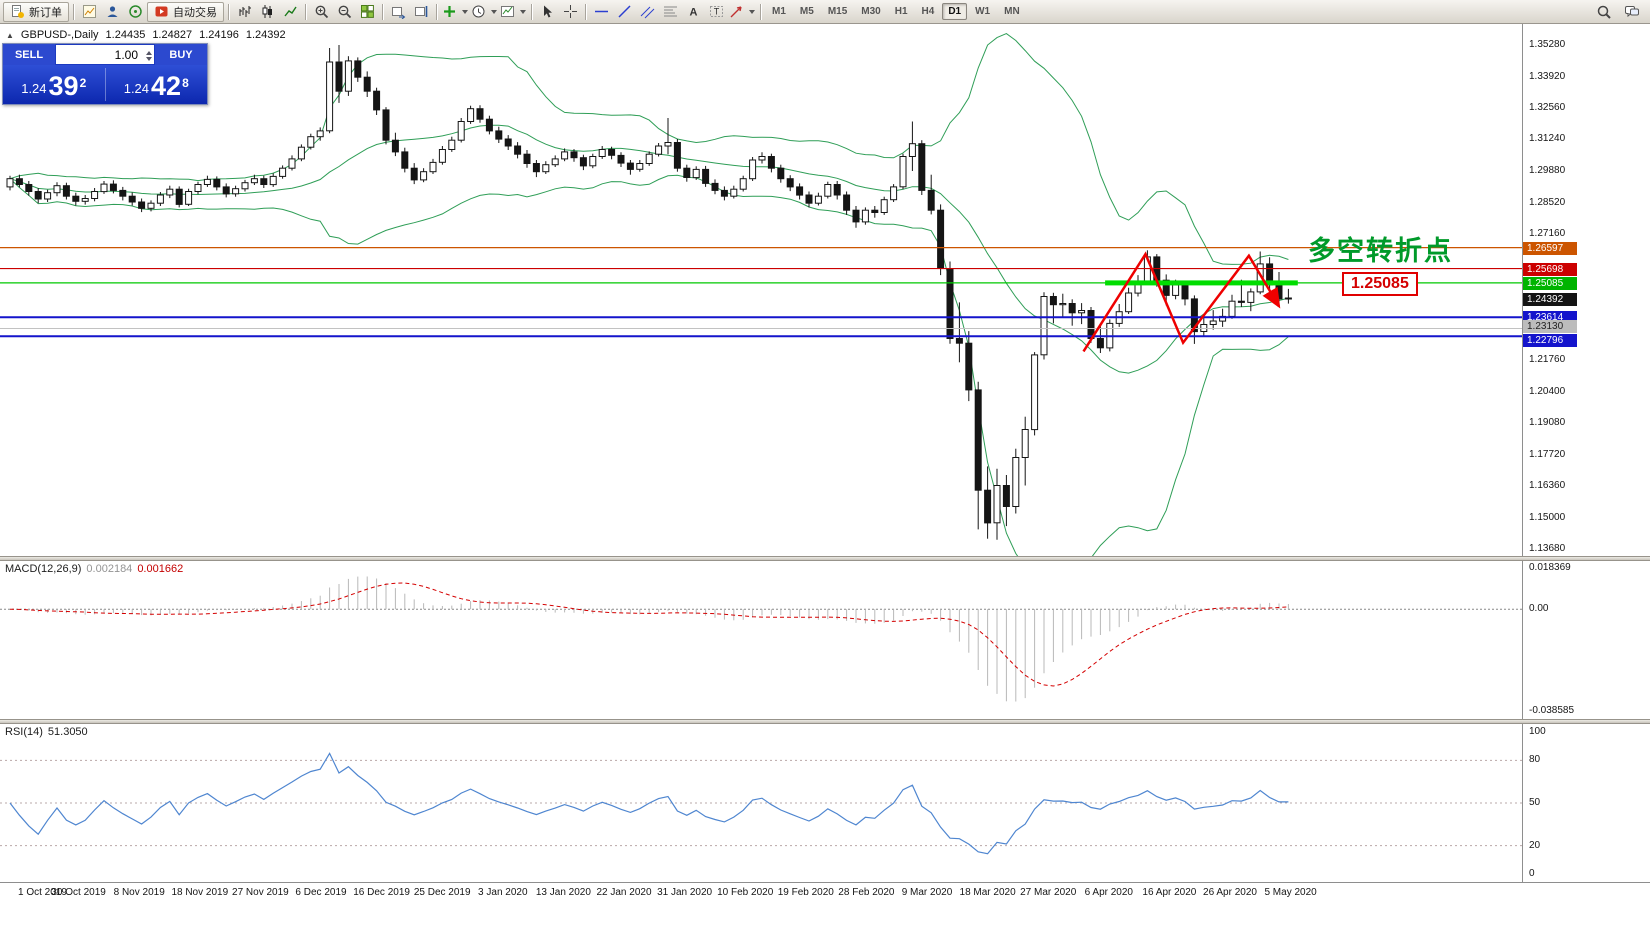 The width and height of the screenshot is (1650, 948). Describe the element at coordinates (547, 12) in the screenshot. I see `cursor-button` at that location.